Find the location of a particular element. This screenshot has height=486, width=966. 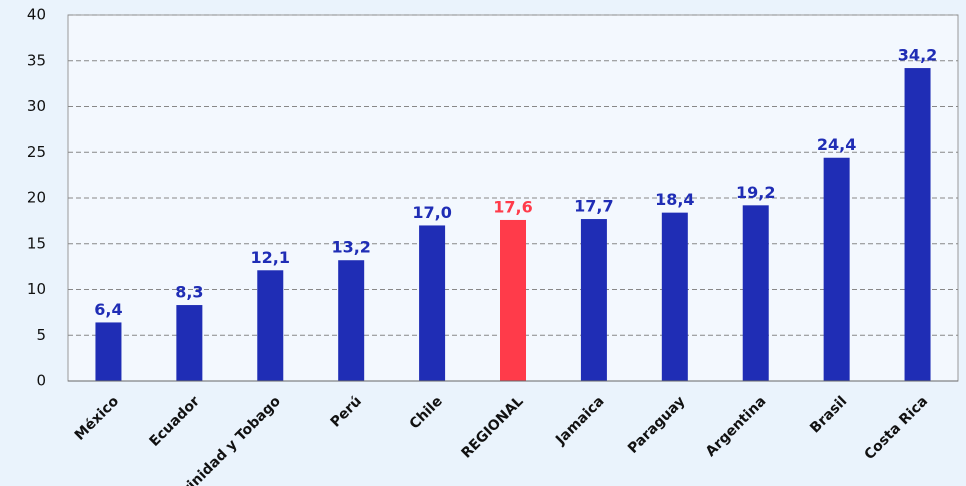

x-tick-label: Jamaica is located at coordinates (579, 420).